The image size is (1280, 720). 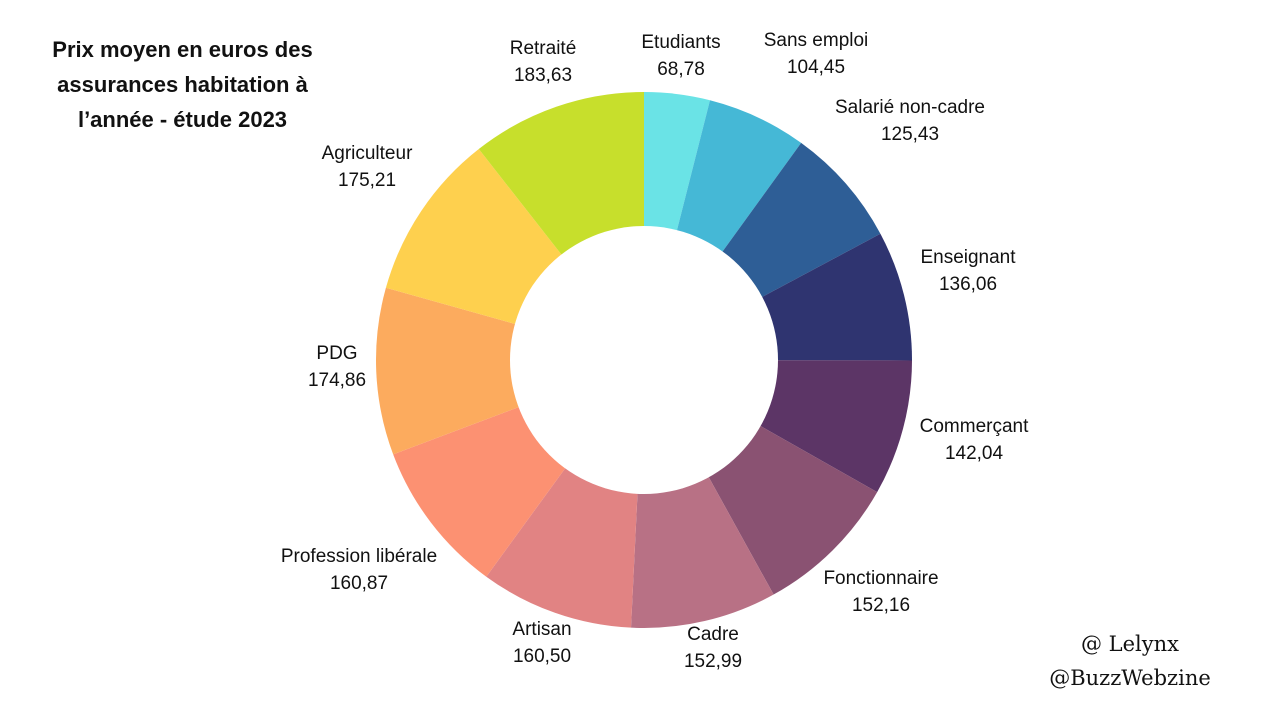 What do you see at coordinates (910, 134) in the screenshot?
I see `slice-value-salarie-non-cadre: 125,43` at bounding box center [910, 134].